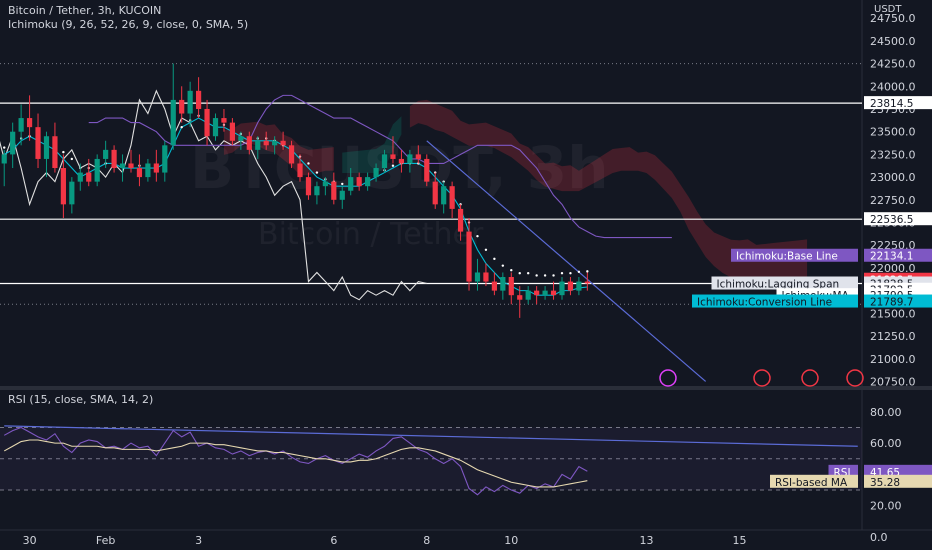  I want to click on rsi-axis-tick: 20.00, so click(886, 506).